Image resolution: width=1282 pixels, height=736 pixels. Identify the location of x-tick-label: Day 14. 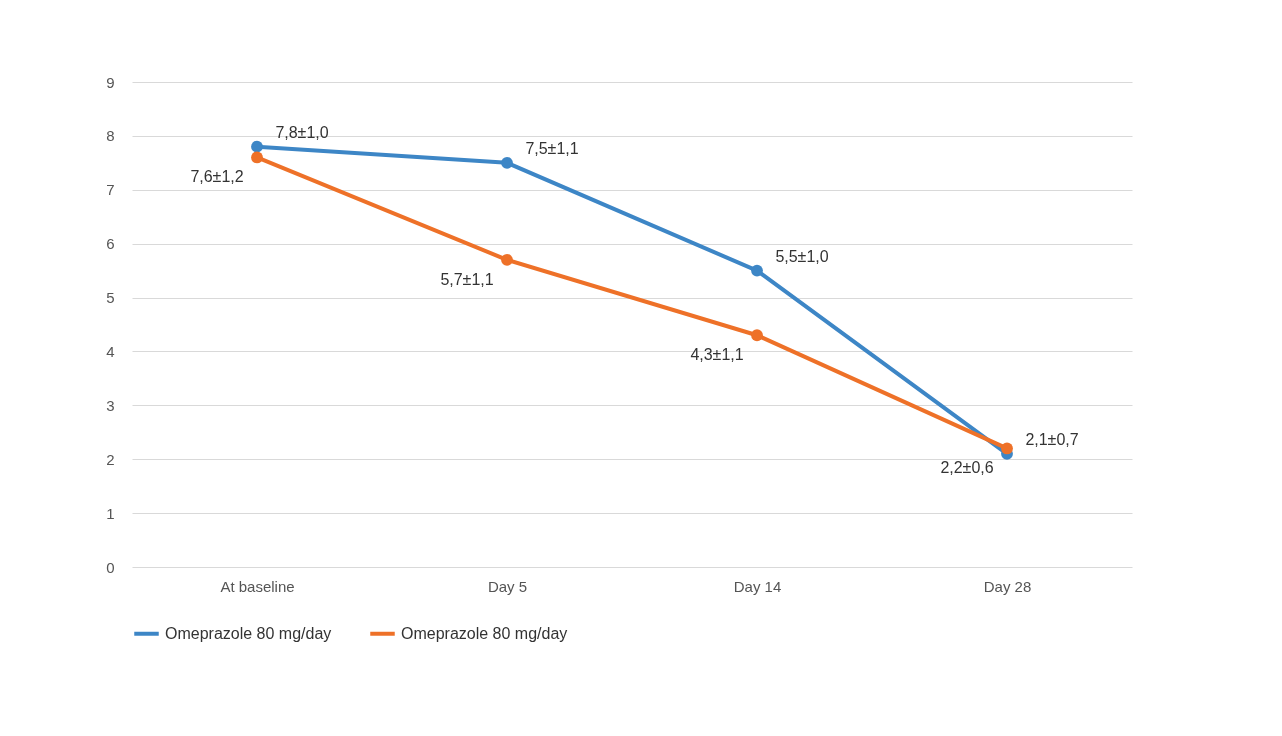
(757, 586).